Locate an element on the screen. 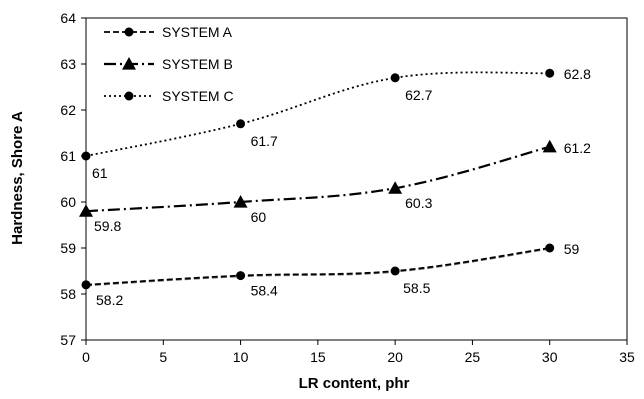 The image size is (644, 399). legend-label: SYSTEM C is located at coordinates (198, 96).